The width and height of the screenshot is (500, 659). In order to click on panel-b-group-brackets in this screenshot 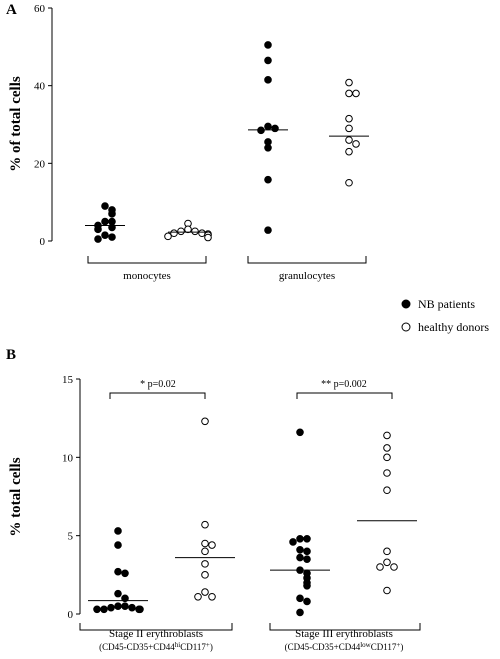, I will do `click(250, 627)`.